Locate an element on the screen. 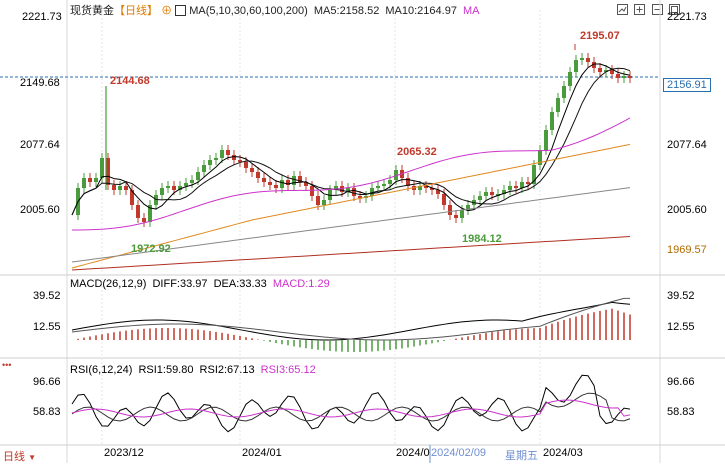 The image size is (725, 464). annotation-high: 2195.07 is located at coordinates (597, 40).